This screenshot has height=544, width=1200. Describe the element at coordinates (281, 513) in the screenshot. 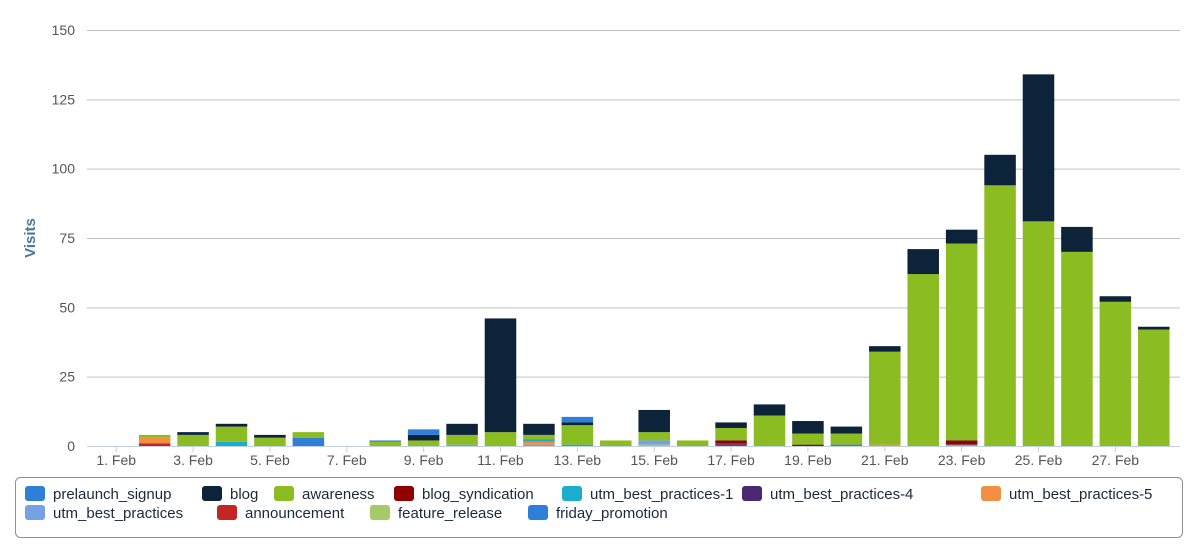

I see `legend-item-announcement: announcement` at that location.